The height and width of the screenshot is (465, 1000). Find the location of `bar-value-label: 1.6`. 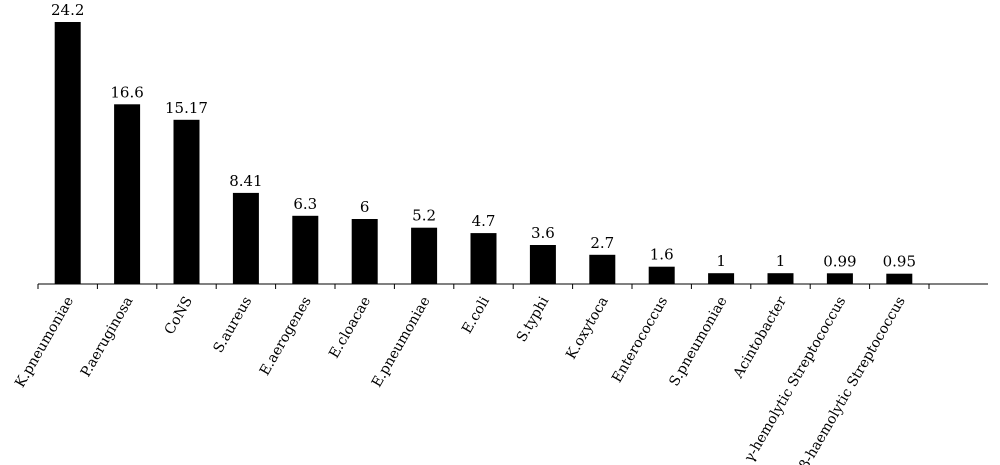

bar-value-label: 1.6 is located at coordinates (662, 255).